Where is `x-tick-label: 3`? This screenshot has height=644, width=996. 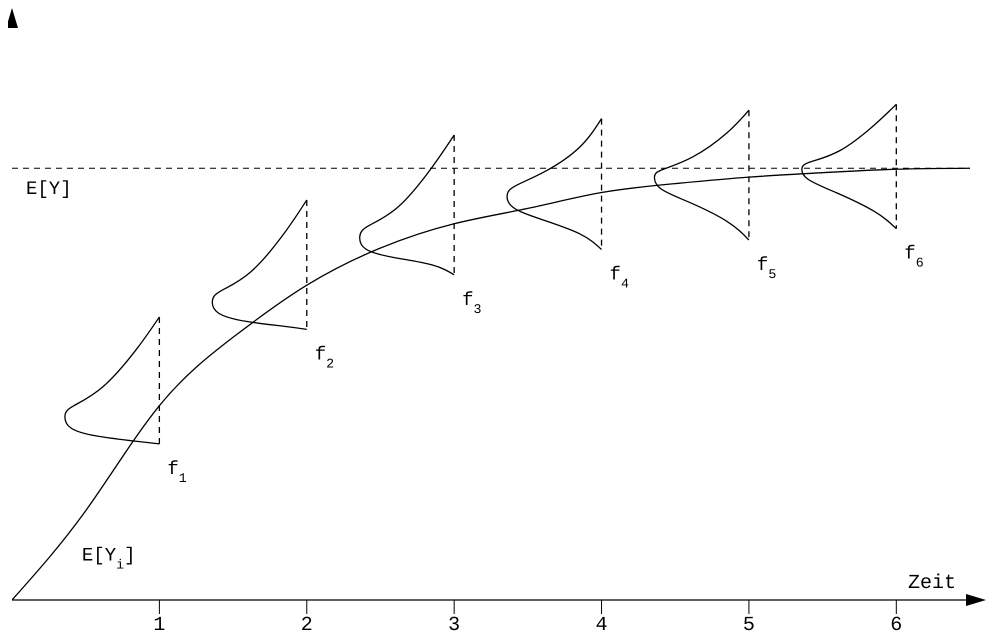
x-tick-label: 3 is located at coordinates (454, 626).